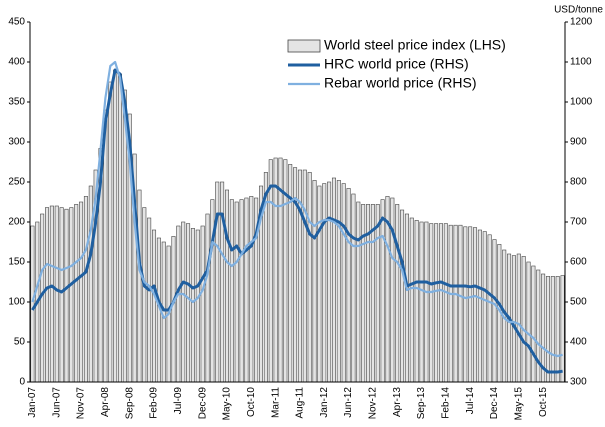  I want to click on legend-swatch, so click(304, 46).